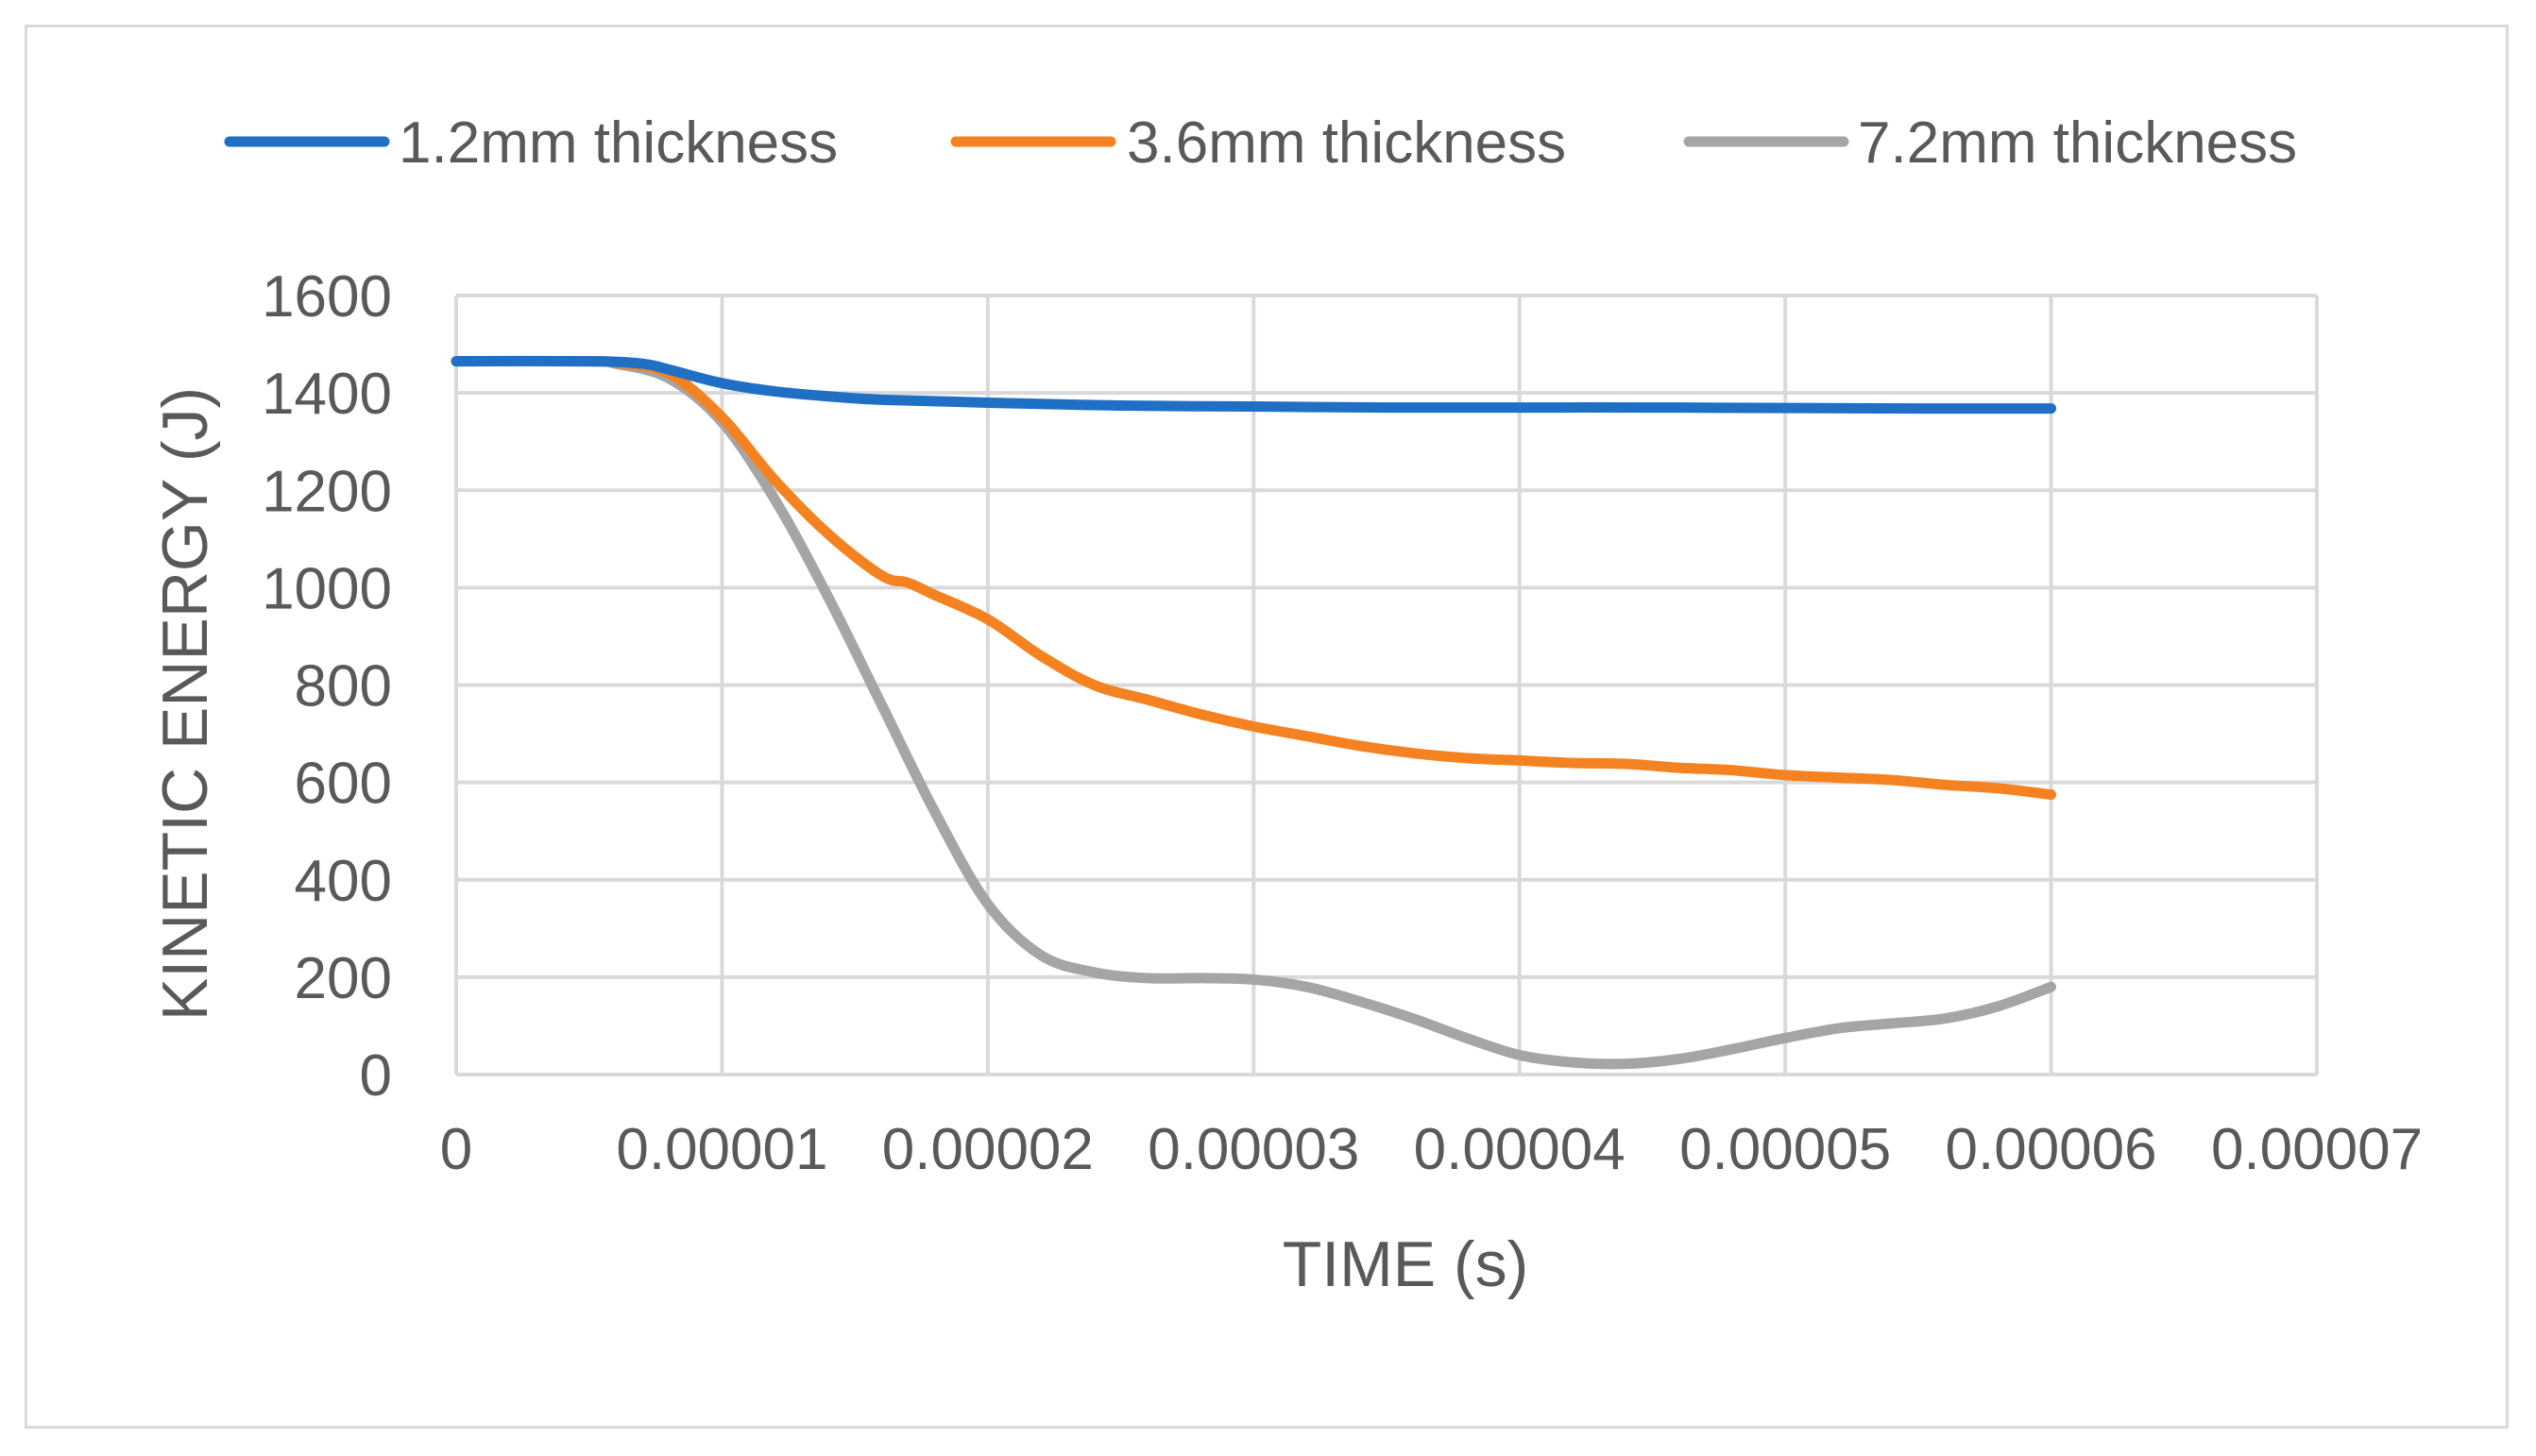 Image resolution: width=2536 pixels, height=1456 pixels. What do you see at coordinates (721, 1149) in the screenshot?
I see `x-tick-label: 0.00001` at bounding box center [721, 1149].